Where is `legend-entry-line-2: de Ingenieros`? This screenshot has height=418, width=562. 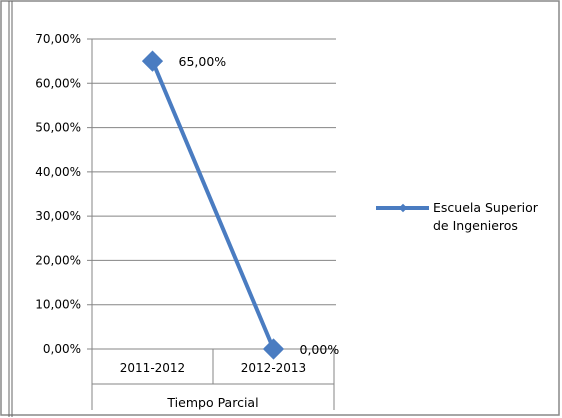 legend-entry-line-2: de Ingenieros is located at coordinates (475, 225).